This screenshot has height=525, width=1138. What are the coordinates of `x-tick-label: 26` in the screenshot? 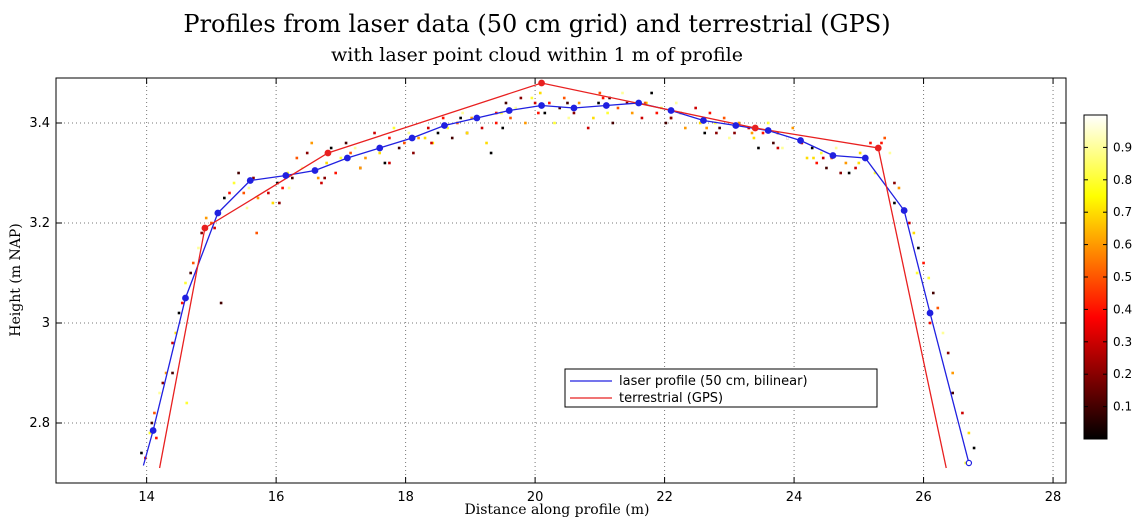 It's located at (923, 497).